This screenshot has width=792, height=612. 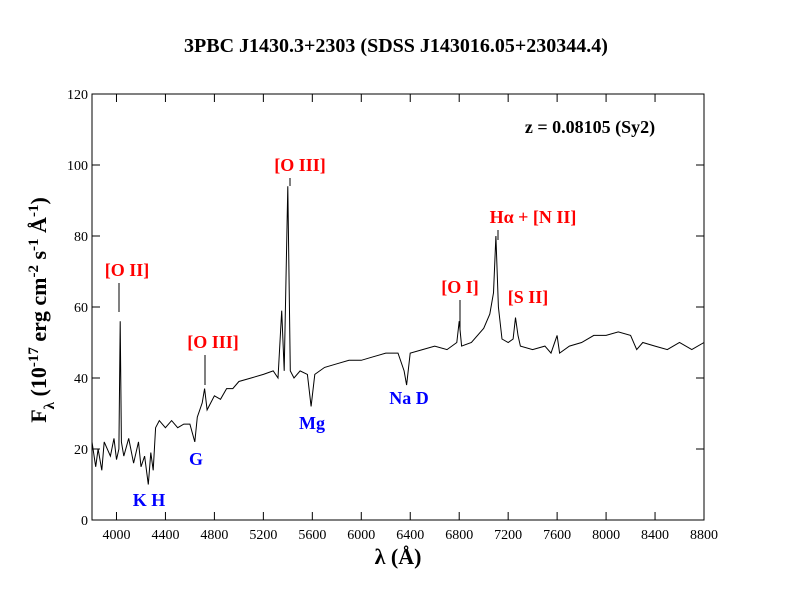 What do you see at coordinates (508, 535) in the screenshot?
I see `x-tick-label: 7200` at bounding box center [508, 535].